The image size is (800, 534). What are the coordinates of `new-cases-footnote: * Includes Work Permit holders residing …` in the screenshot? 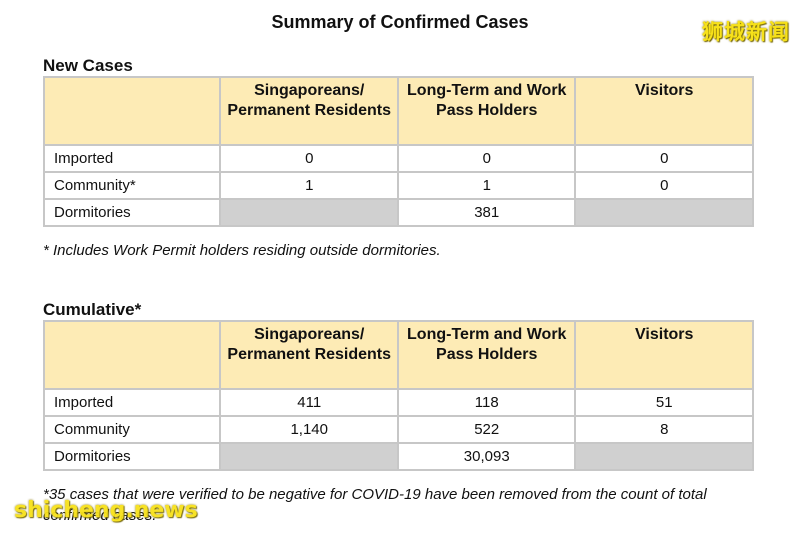 It's located at (242, 250).